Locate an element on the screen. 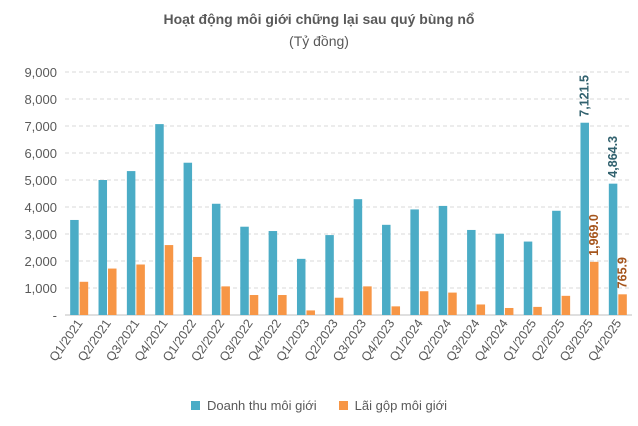 The image size is (638, 426). y-tick-label: - is located at coordinates (55, 315).